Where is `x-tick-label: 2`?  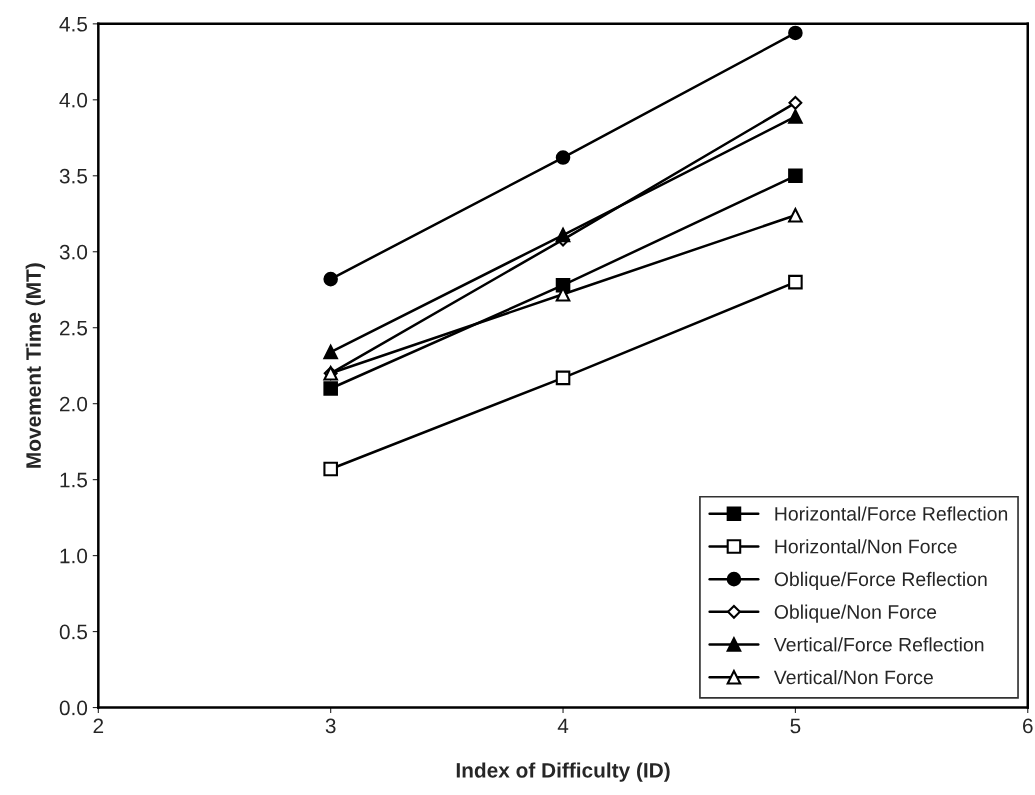 x-tick-label: 2 is located at coordinates (98, 726).